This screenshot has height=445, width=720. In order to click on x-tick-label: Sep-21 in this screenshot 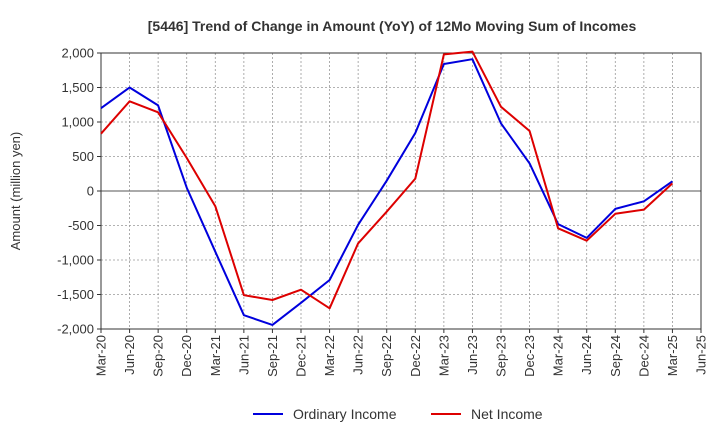, I will do `click(272, 356)`.